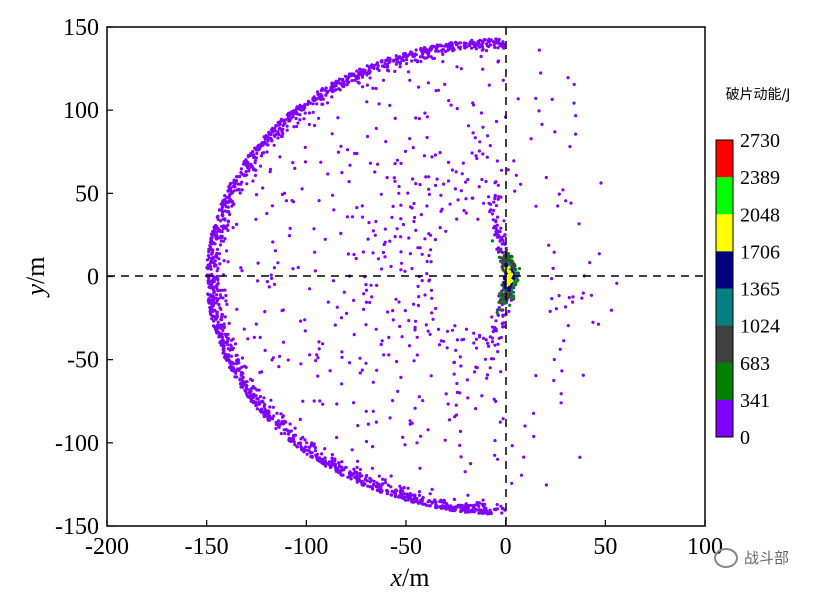  I want to click on x-tick-label: -50, so click(406, 547).